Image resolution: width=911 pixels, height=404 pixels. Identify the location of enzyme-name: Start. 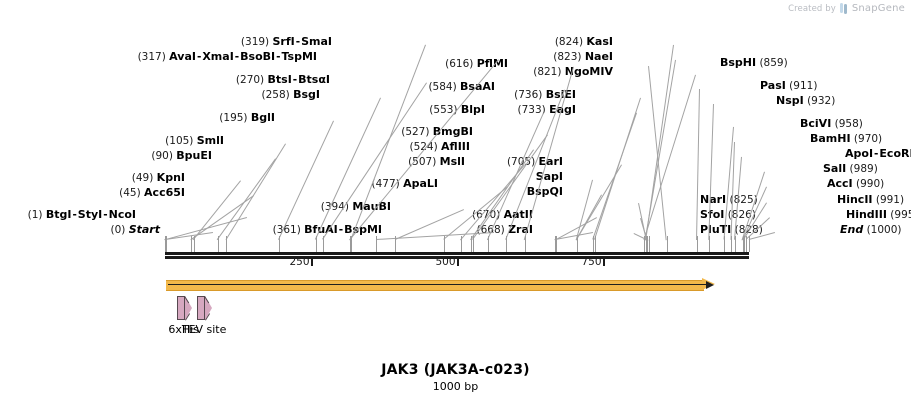
(144, 229).